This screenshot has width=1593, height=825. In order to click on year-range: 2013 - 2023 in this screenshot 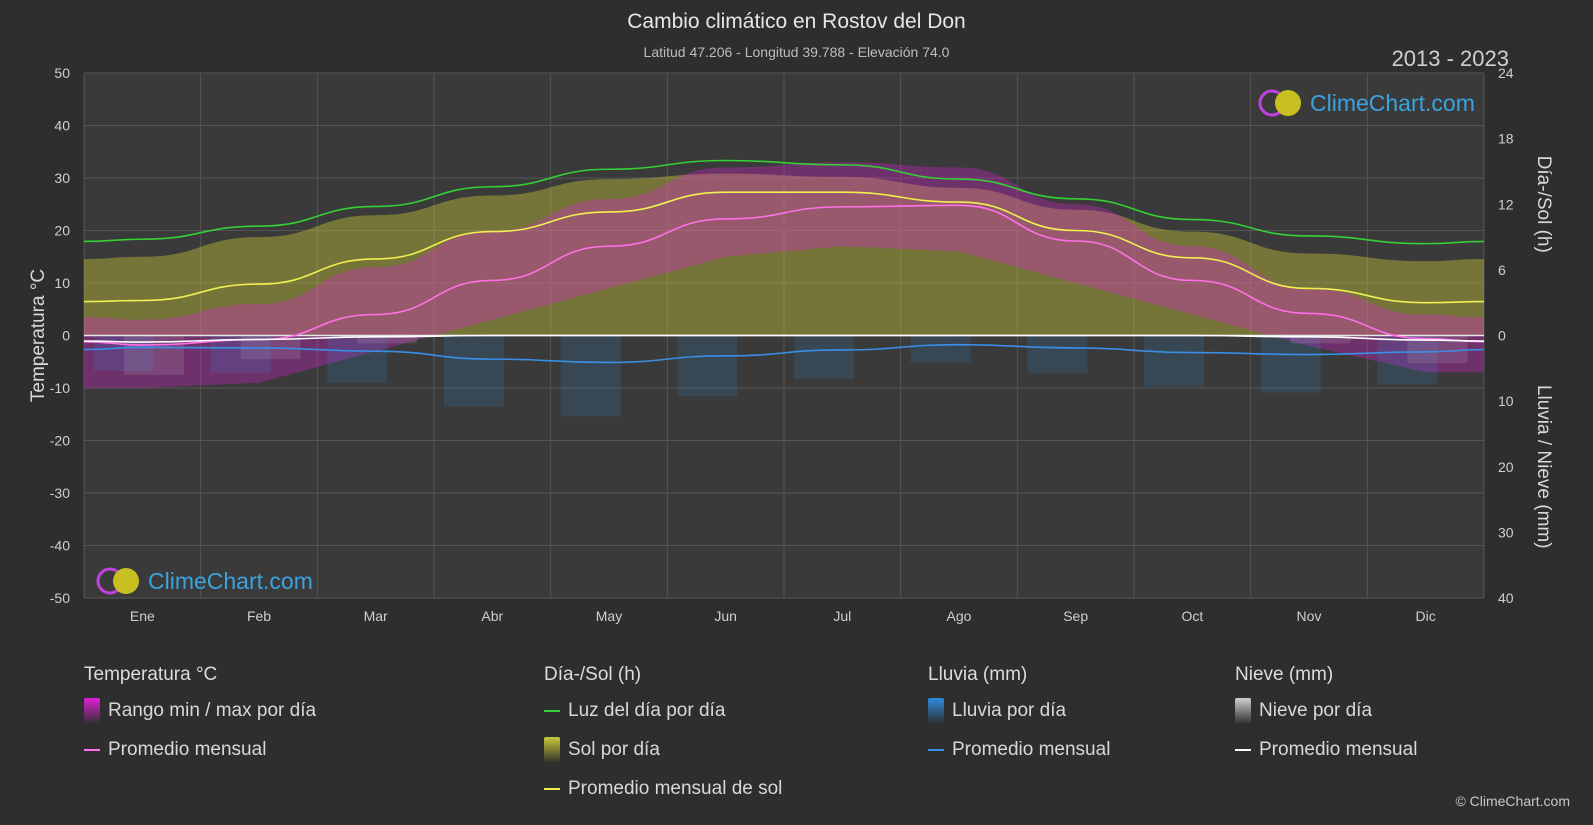, I will do `click(1450, 58)`.